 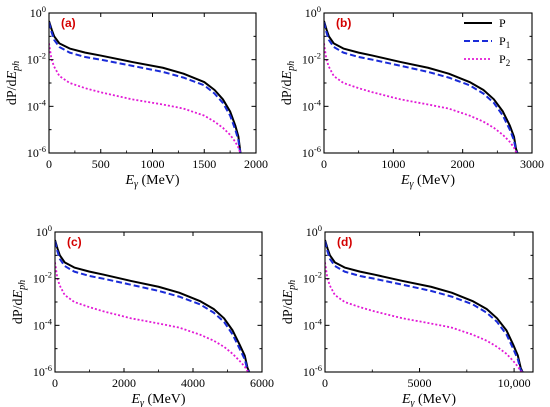 I want to click on x-tick-label: 5000, so click(x=420, y=383).